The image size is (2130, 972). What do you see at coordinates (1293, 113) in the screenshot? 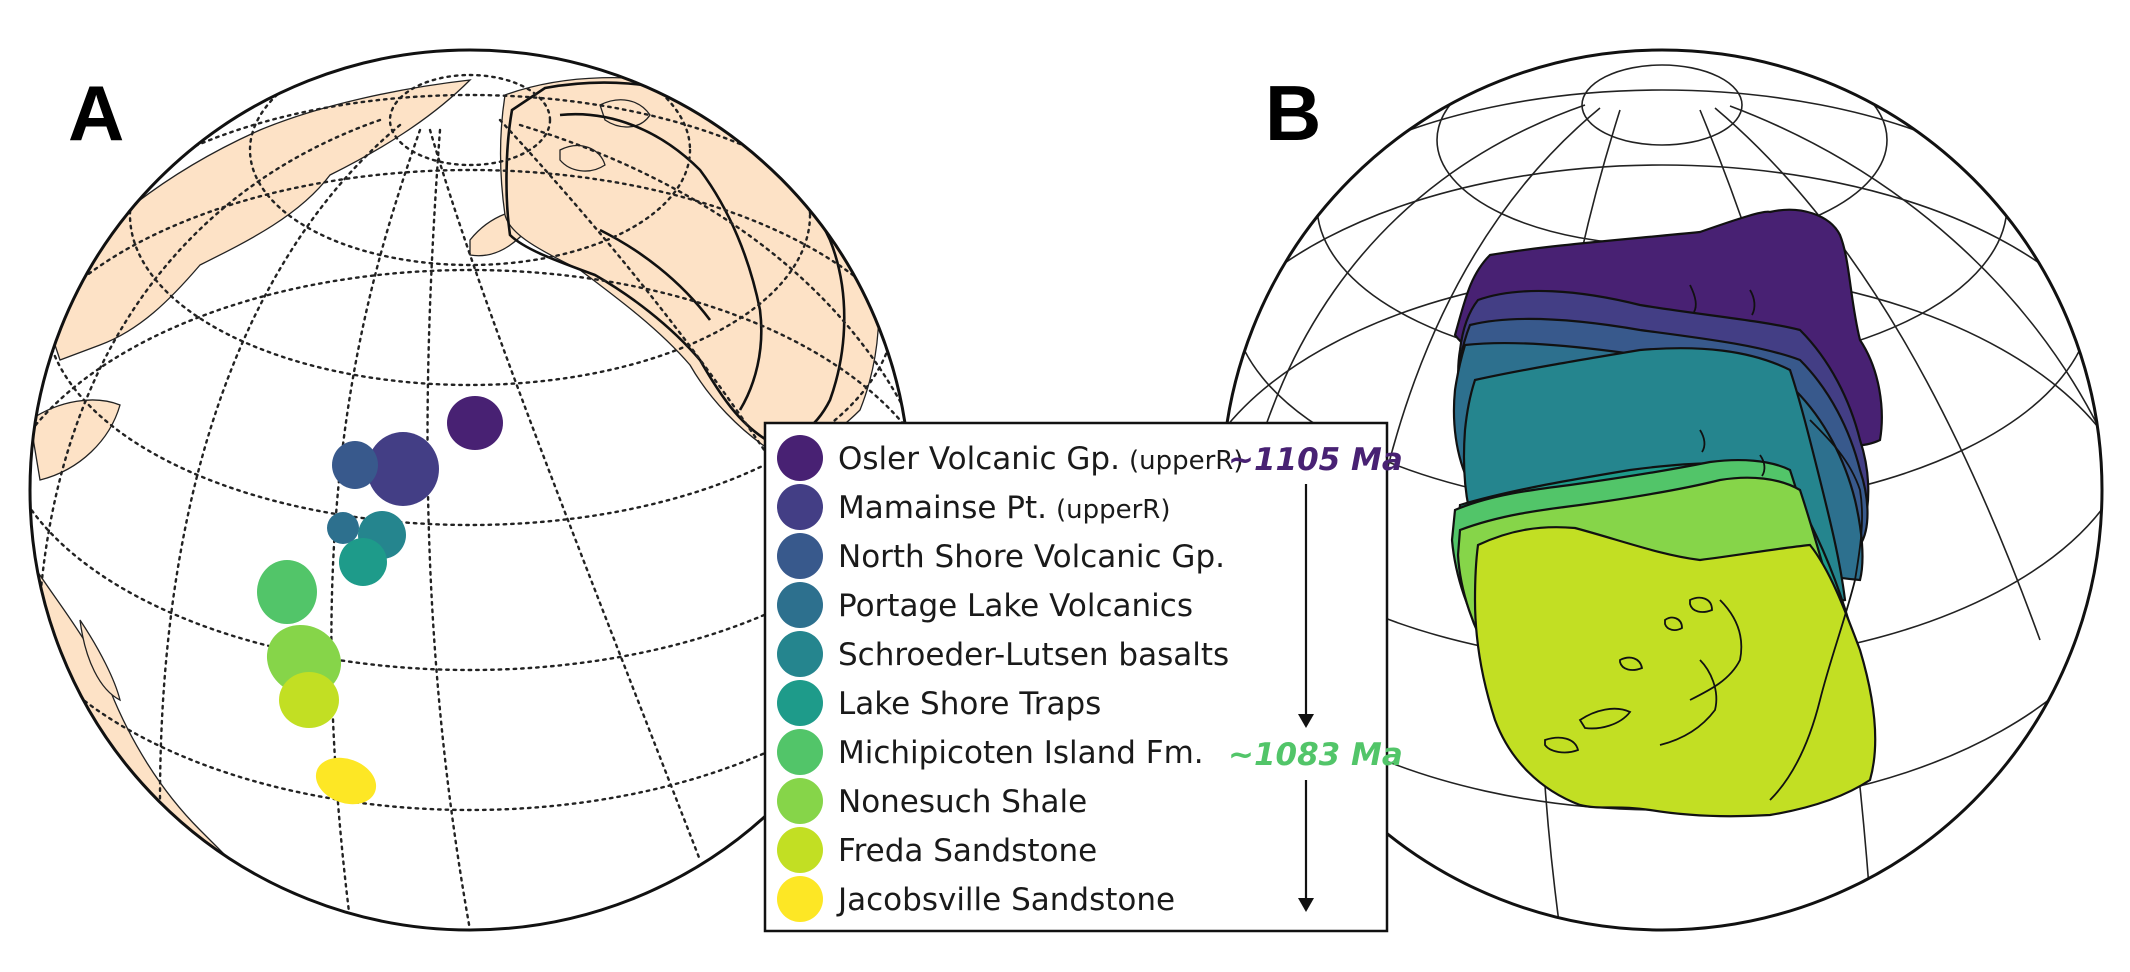
I see `panel-label-b: B` at bounding box center [1293, 113].